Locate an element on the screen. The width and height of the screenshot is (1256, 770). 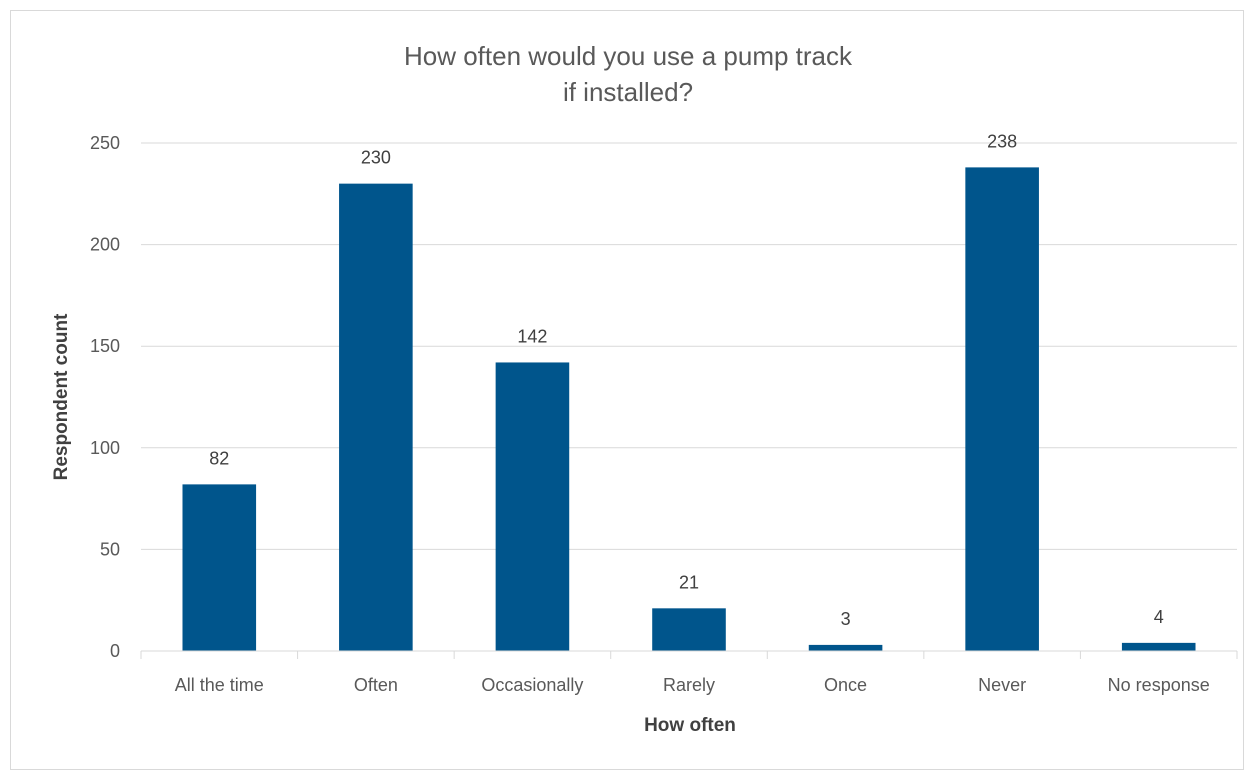
data-label: 21 is located at coordinates (689, 582).